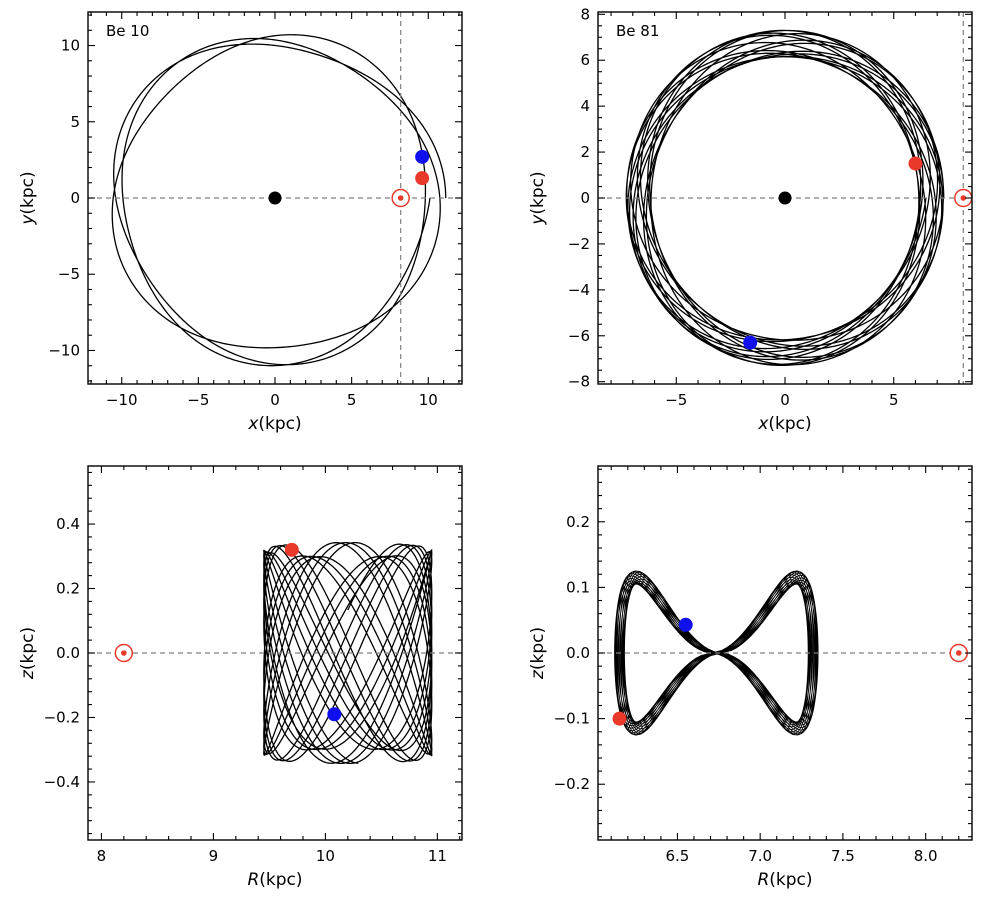 The height and width of the screenshot is (910, 994). Describe the element at coordinates (122, 400) in the screenshot. I see `x-tick-label: −10` at that location.